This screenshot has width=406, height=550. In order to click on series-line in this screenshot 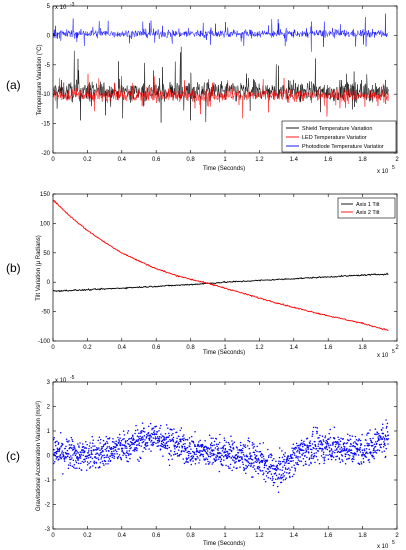, I will do `click(221, 84)`.